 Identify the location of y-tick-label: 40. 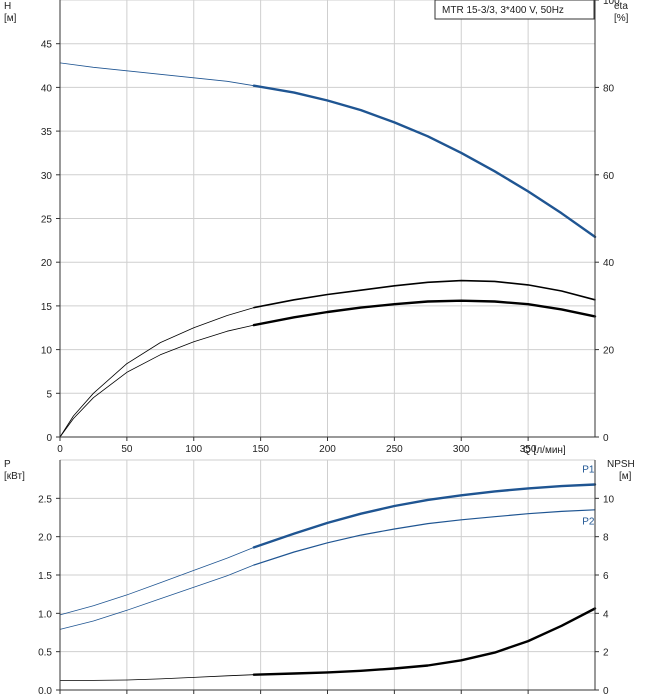
(47, 88).